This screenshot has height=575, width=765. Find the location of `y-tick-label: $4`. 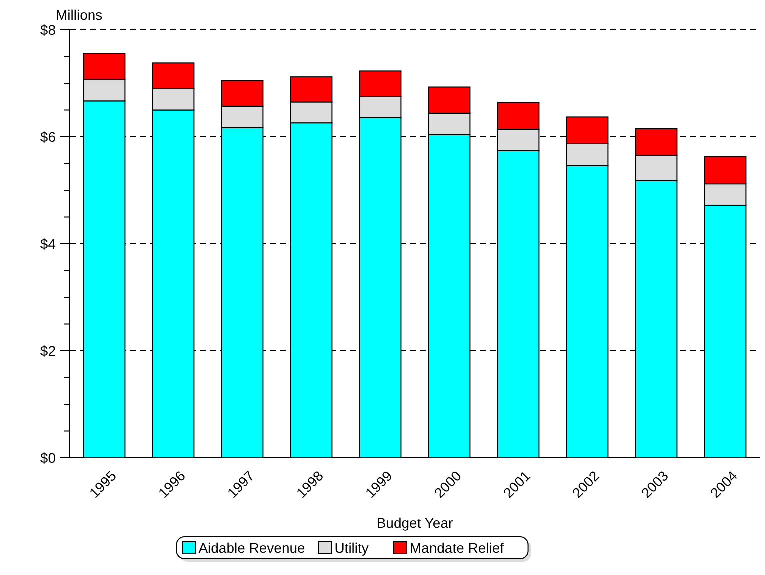

y-tick-label: $4 is located at coordinates (48, 244).